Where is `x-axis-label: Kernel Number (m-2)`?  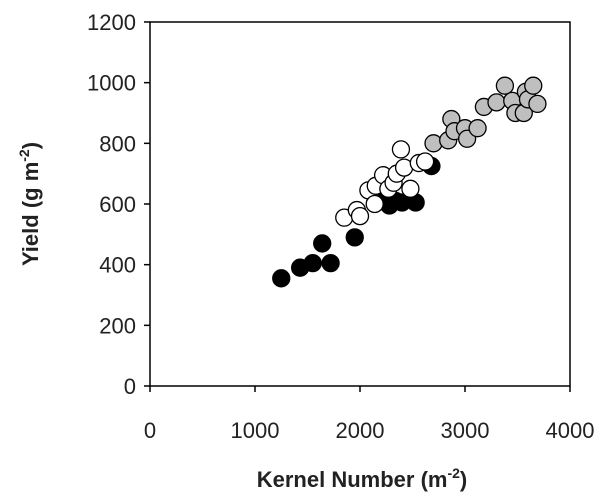
x-axis-label: Kernel Number (m-2) is located at coordinates (362, 478).